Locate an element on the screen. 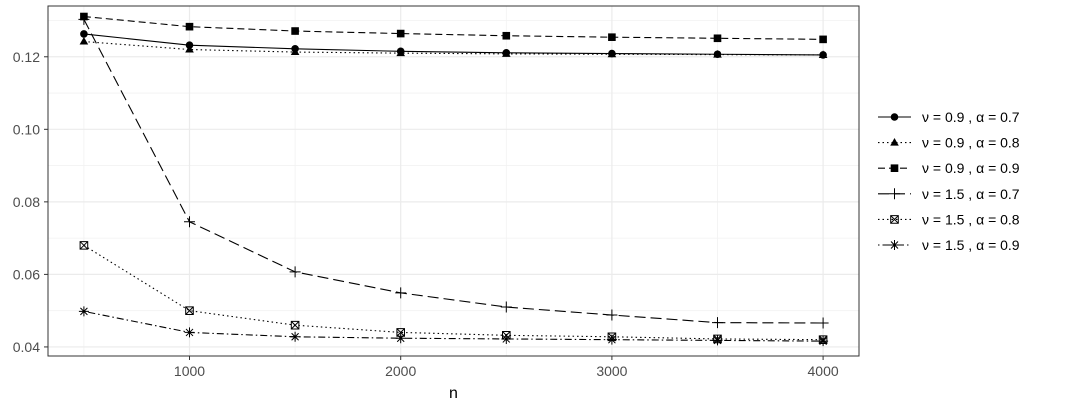 The height and width of the screenshot is (404, 1081). y-tick-label: 0.10 is located at coordinates (26, 129).